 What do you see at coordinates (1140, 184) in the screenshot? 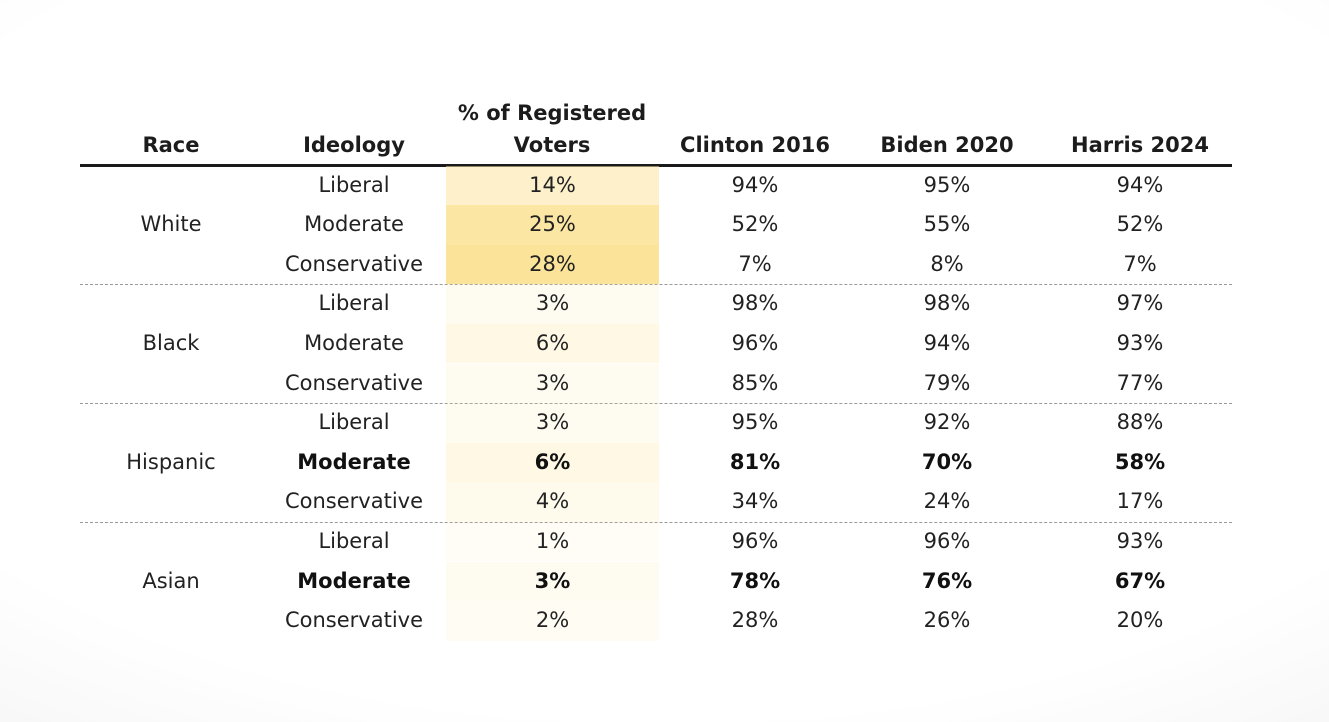
I see `harris-2024-cell: 94%` at bounding box center [1140, 184].